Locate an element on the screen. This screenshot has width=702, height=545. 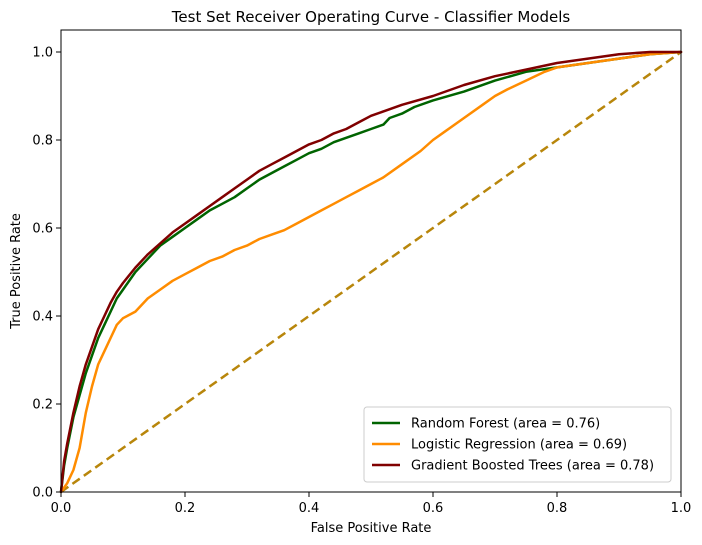
x-axis-label: False Positive Rate is located at coordinates (371, 528).